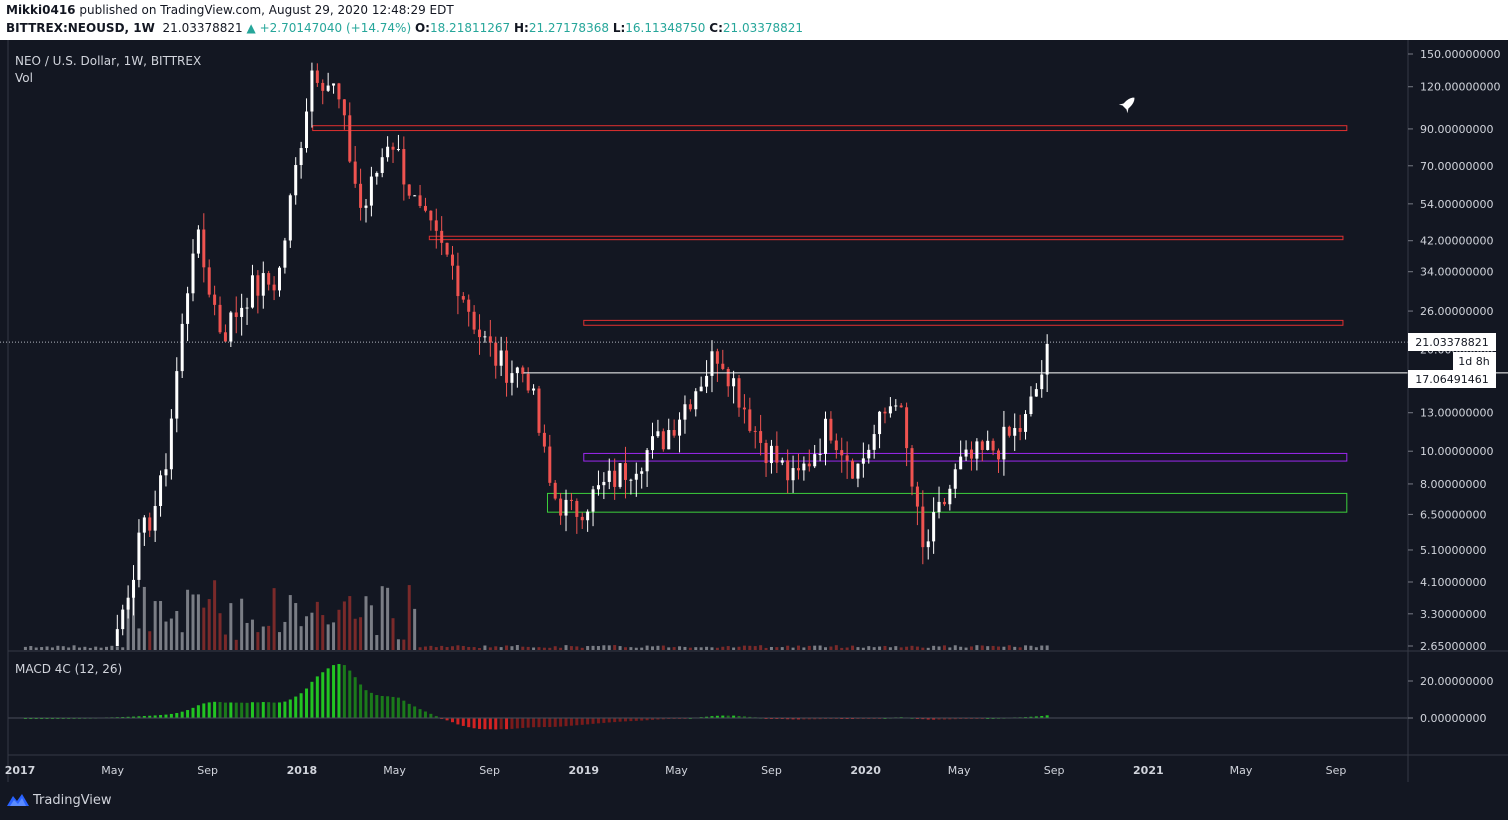 Image resolution: width=1508 pixels, height=820 pixels. I want to click on author-name: Mikki0416, so click(41, 10).